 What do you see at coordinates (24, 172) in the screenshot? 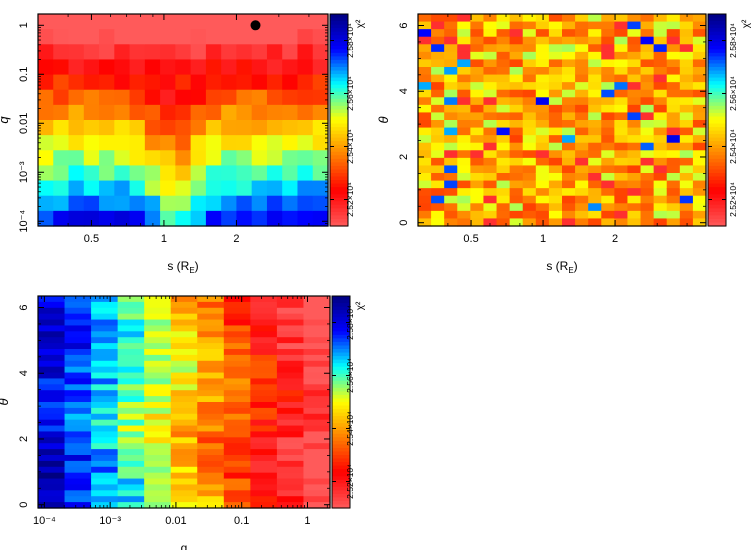
I see `y-tick-label: 10⁻³` at bounding box center [24, 172].